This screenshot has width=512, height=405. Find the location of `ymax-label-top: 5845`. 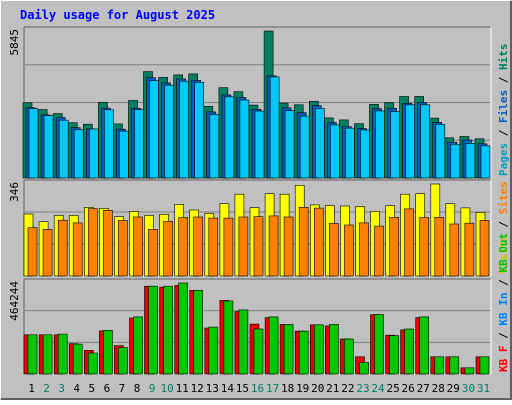

ymax-label-top: 5845 is located at coordinates (14, 42).